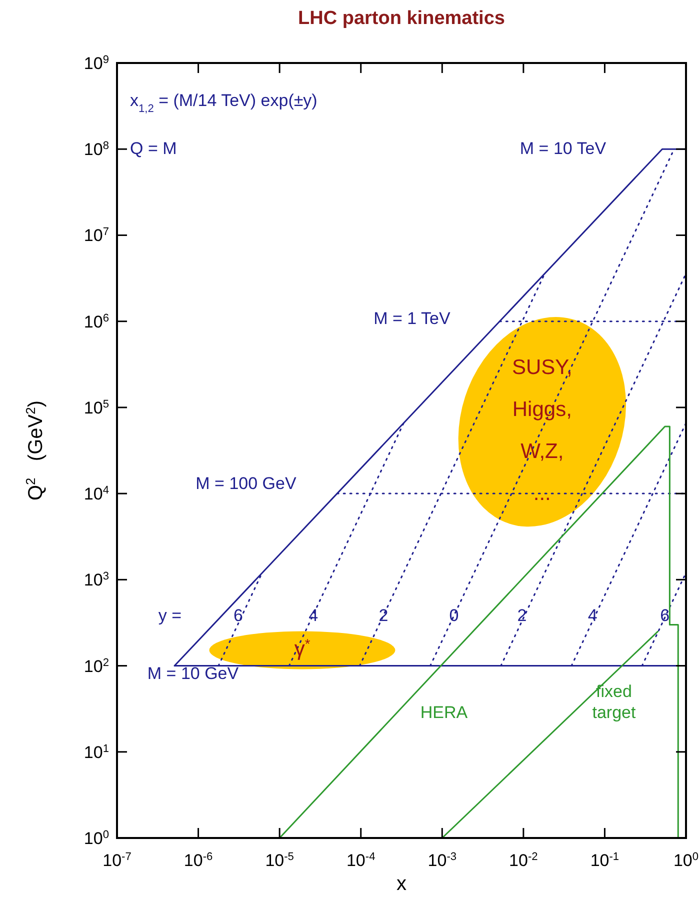 This screenshot has height=903, width=700. What do you see at coordinates (96, 150) in the screenshot?
I see `y-tick-label: 10$^{8}$` at bounding box center [96, 150].